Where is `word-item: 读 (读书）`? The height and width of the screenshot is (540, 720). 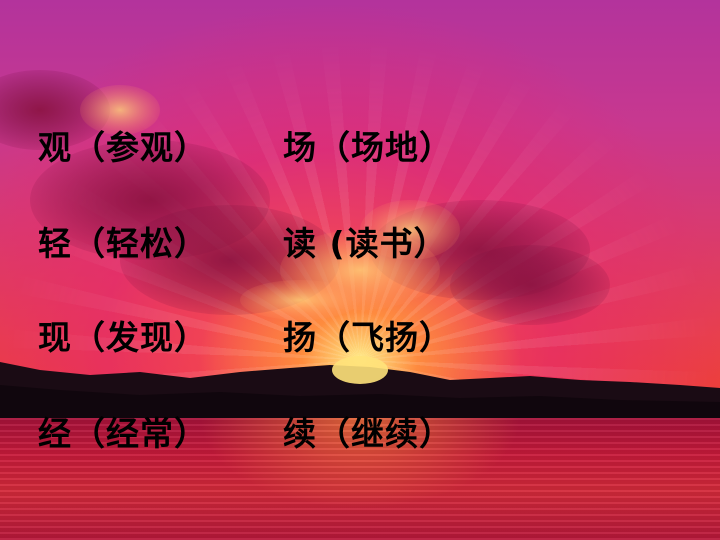
word-item: 读 (读书） is located at coordinates (365, 243).